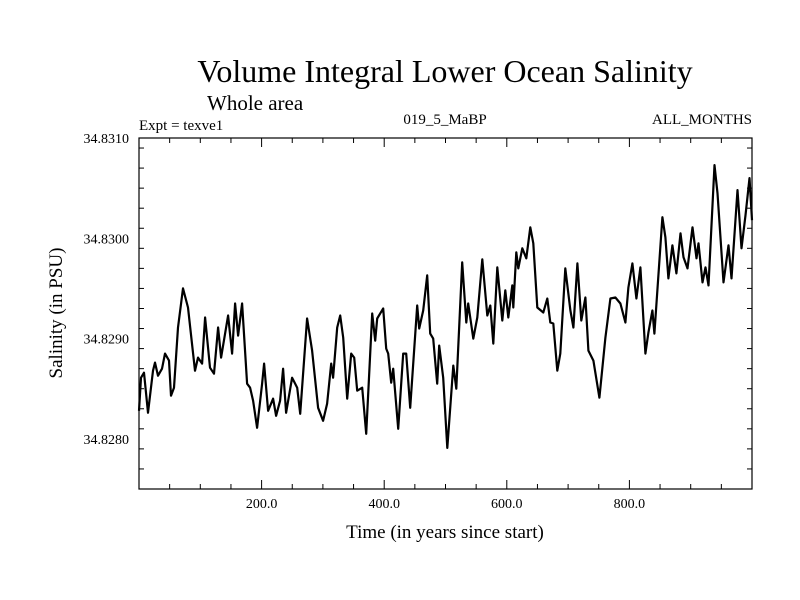  Describe the element at coordinates (445, 532) in the screenshot. I see `x-axis-label: Time (in years since start)` at that location.